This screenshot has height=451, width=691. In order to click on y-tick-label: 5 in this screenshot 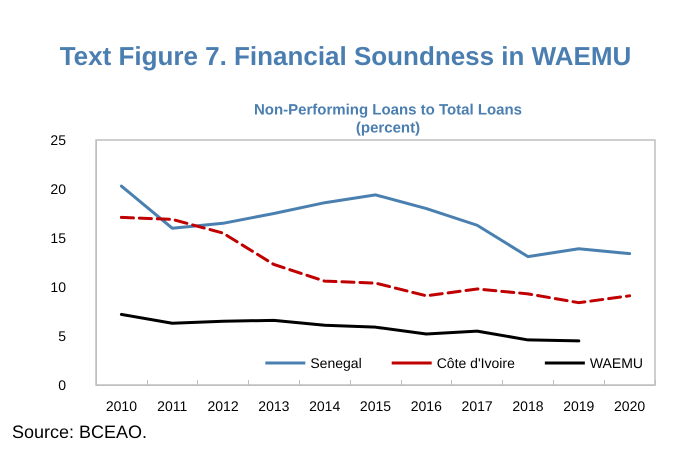, I will do `click(62, 336)`.